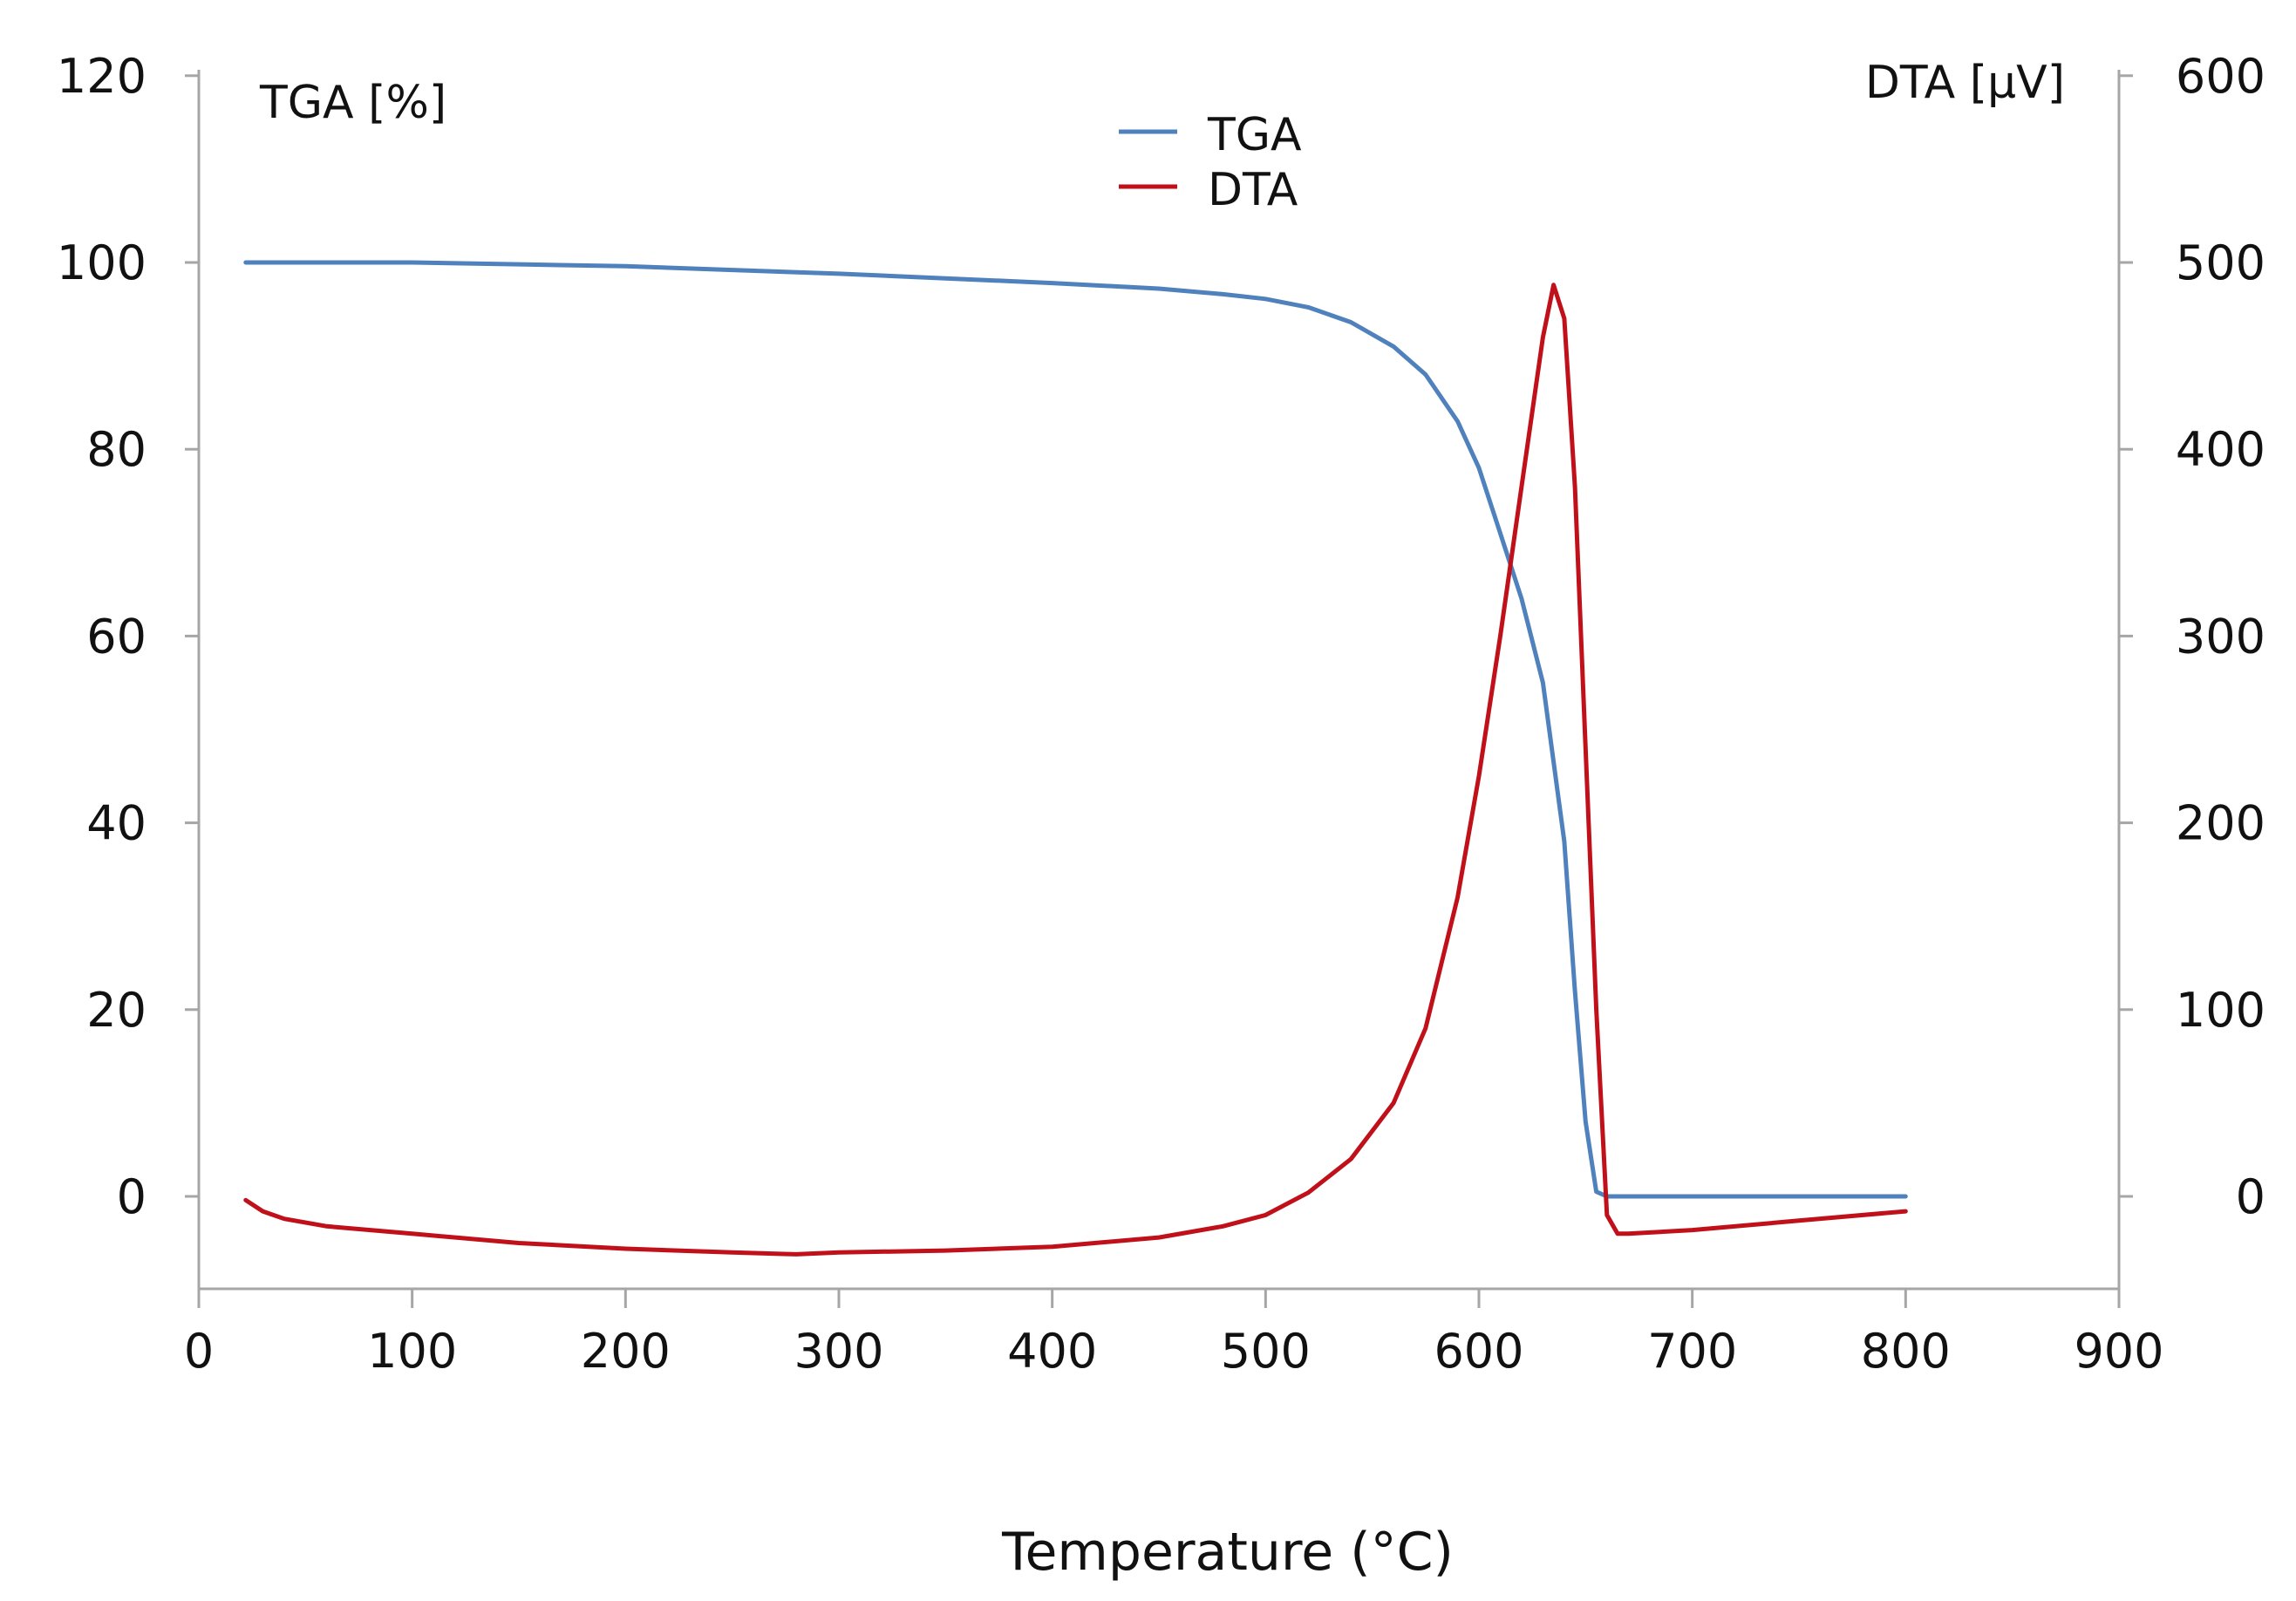 This screenshot has width=2296, height=1601. I want to click on x-tick-label: 800, so click(1906, 1351).